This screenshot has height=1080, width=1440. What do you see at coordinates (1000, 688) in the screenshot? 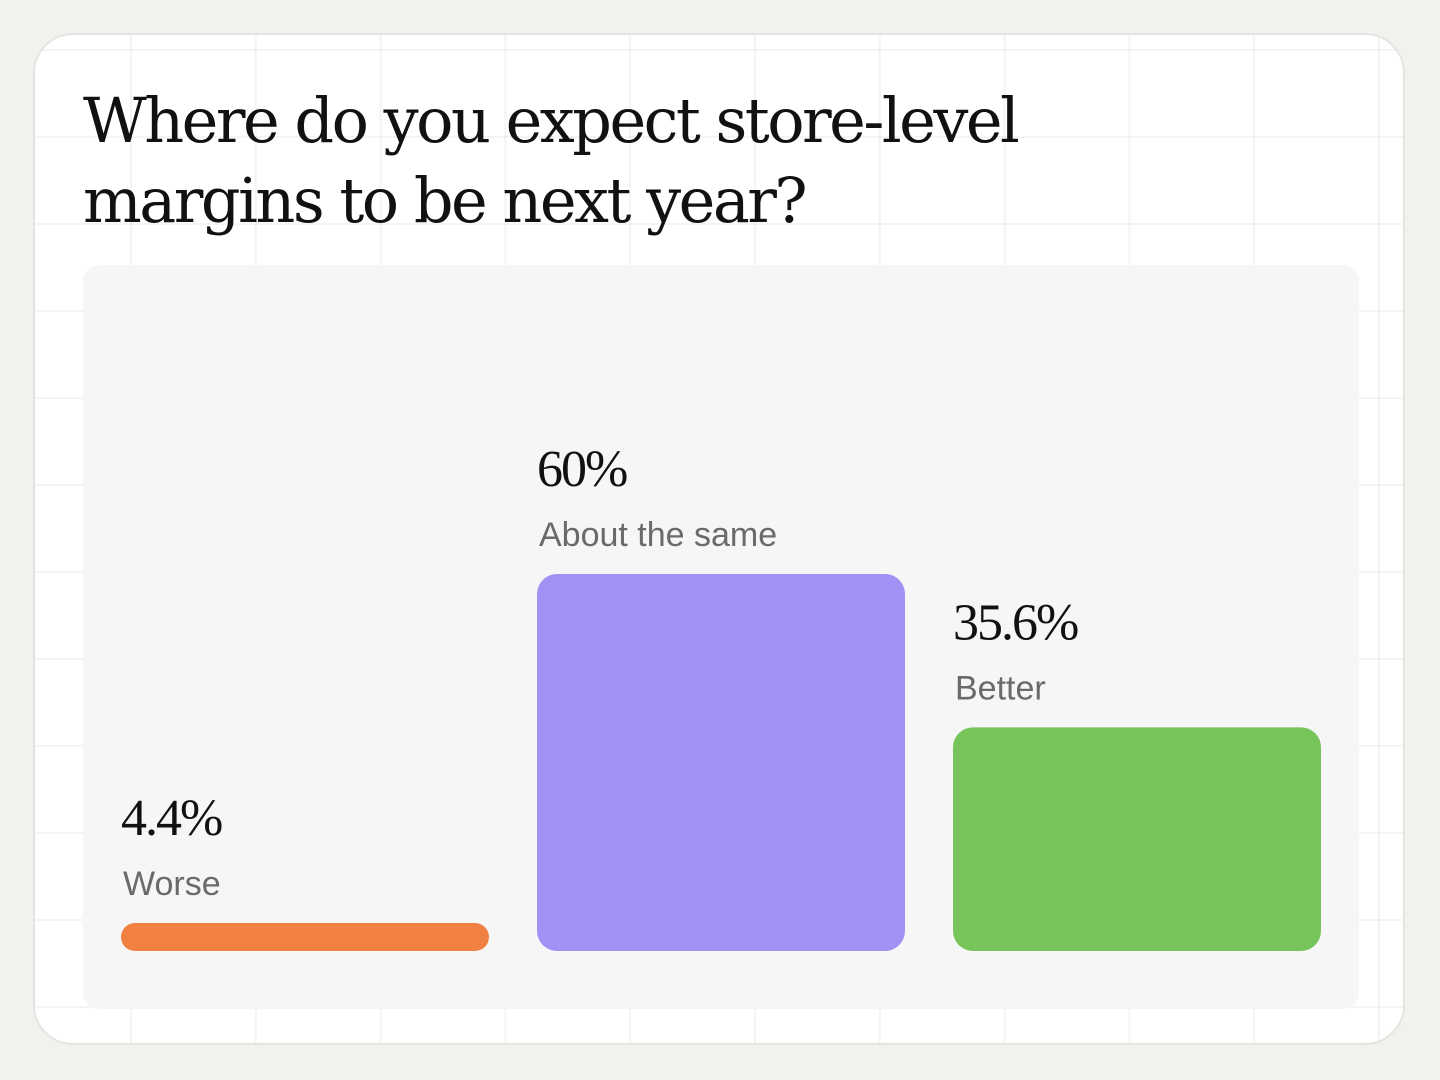
I see `category-label-better: Better` at bounding box center [1000, 688].